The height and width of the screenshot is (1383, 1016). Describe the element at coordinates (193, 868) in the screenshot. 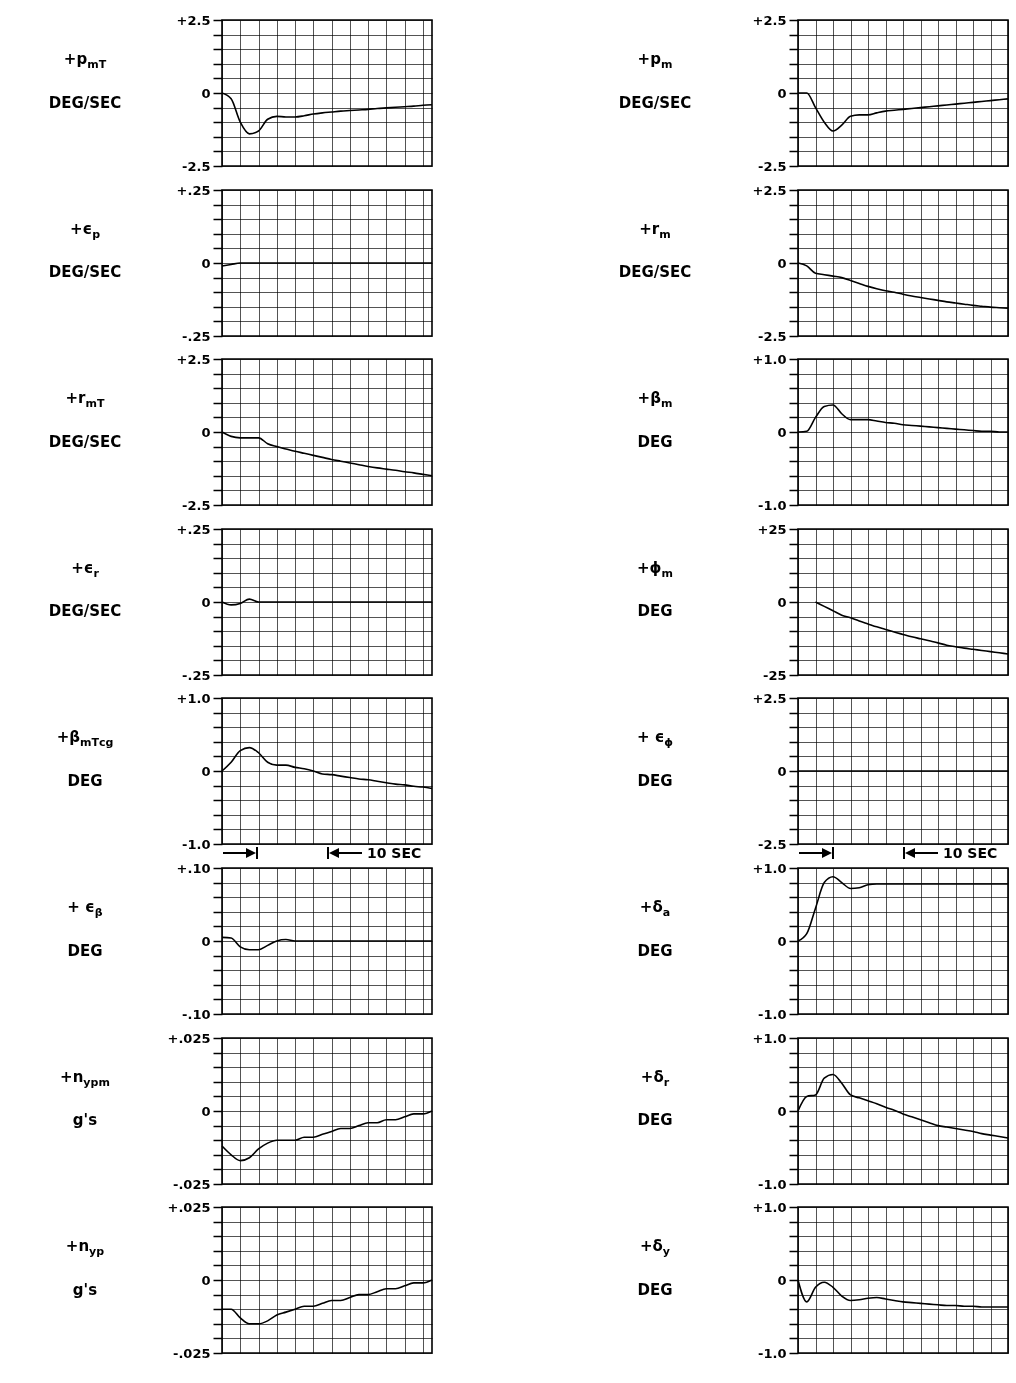

I see `y-tick-label: +.10` at that location.